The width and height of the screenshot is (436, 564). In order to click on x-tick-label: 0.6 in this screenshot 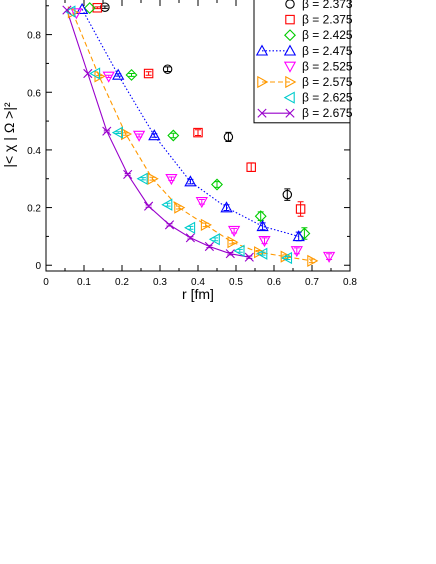, I will do `click(274, 282)`.